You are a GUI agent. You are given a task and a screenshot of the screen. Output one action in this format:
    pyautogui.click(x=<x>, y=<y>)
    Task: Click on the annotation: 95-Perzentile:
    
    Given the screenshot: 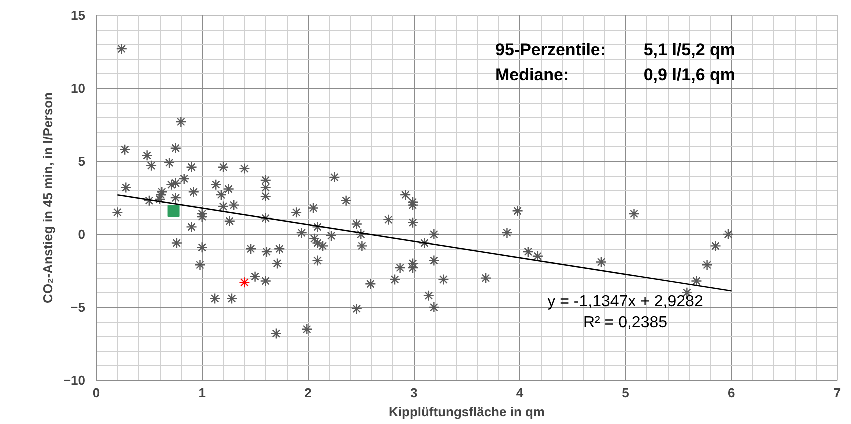 What is the action you would take?
    pyautogui.click(x=551, y=50)
    